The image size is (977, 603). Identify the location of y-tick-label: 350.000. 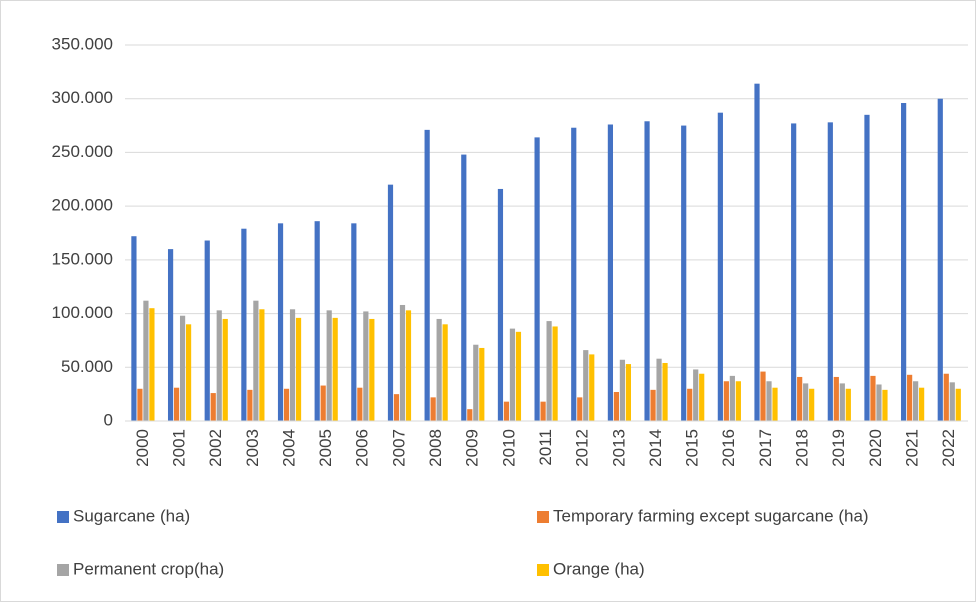
(82, 43).